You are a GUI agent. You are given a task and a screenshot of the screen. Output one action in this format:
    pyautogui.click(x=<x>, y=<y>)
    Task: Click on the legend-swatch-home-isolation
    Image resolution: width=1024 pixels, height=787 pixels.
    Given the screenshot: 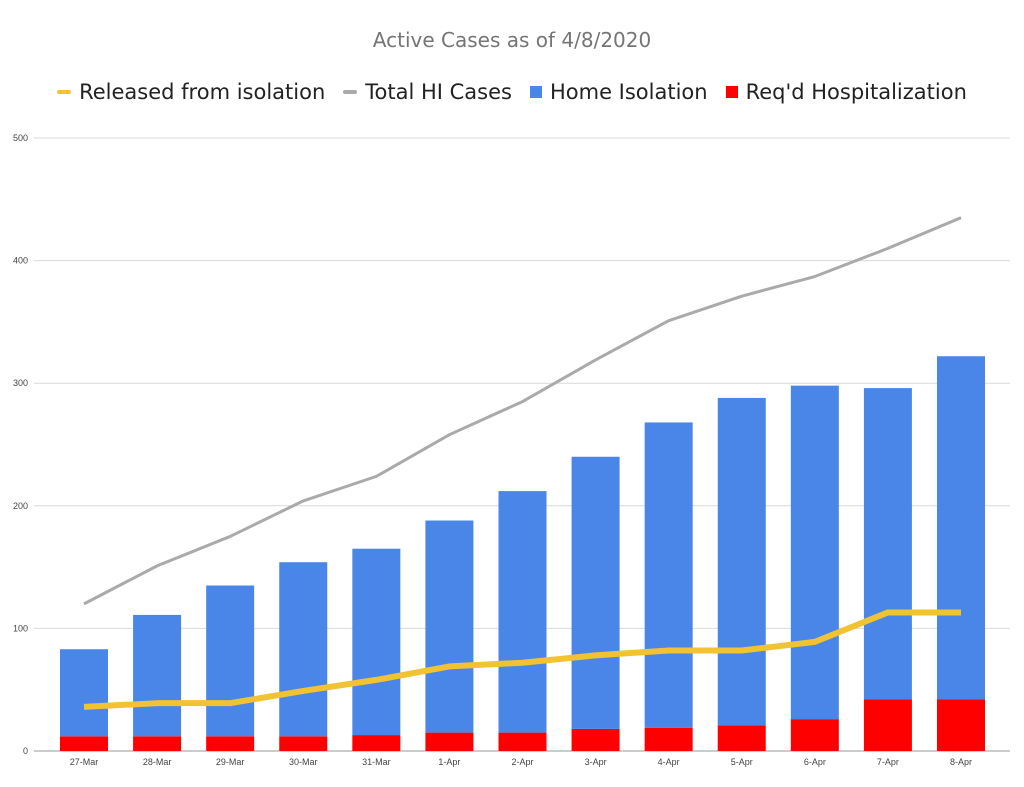 What is the action you would take?
    pyautogui.click(x=535, y=92)
    